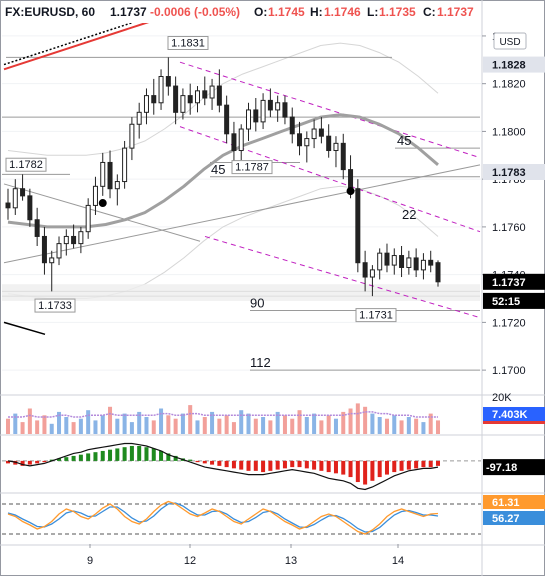 The height and width of the screenshot is (581, 545). I want to click on currency-label: USD, so click(509, 42).